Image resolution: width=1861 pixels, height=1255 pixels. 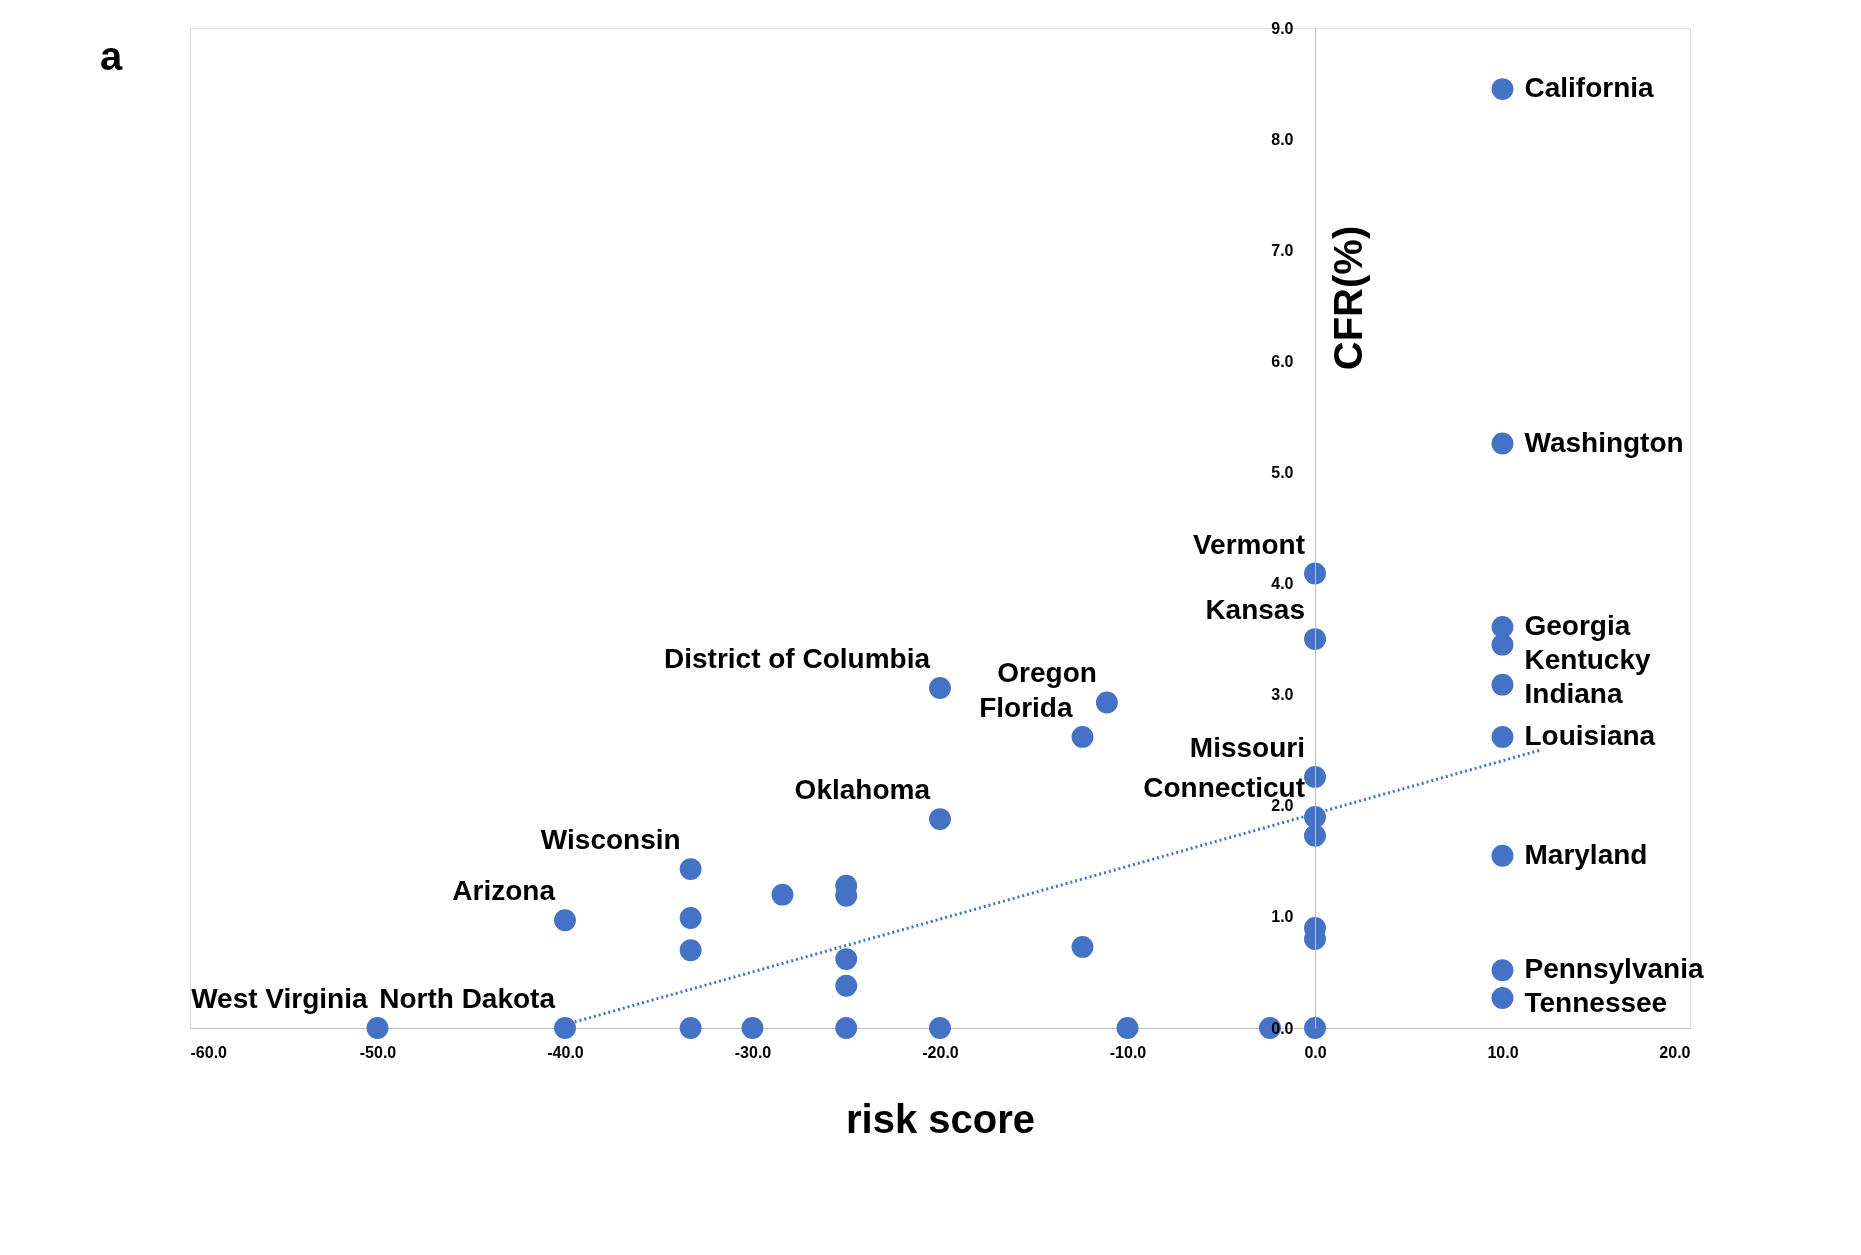 I want to click on annotation: Oregon, so click(x=1047, y=673).